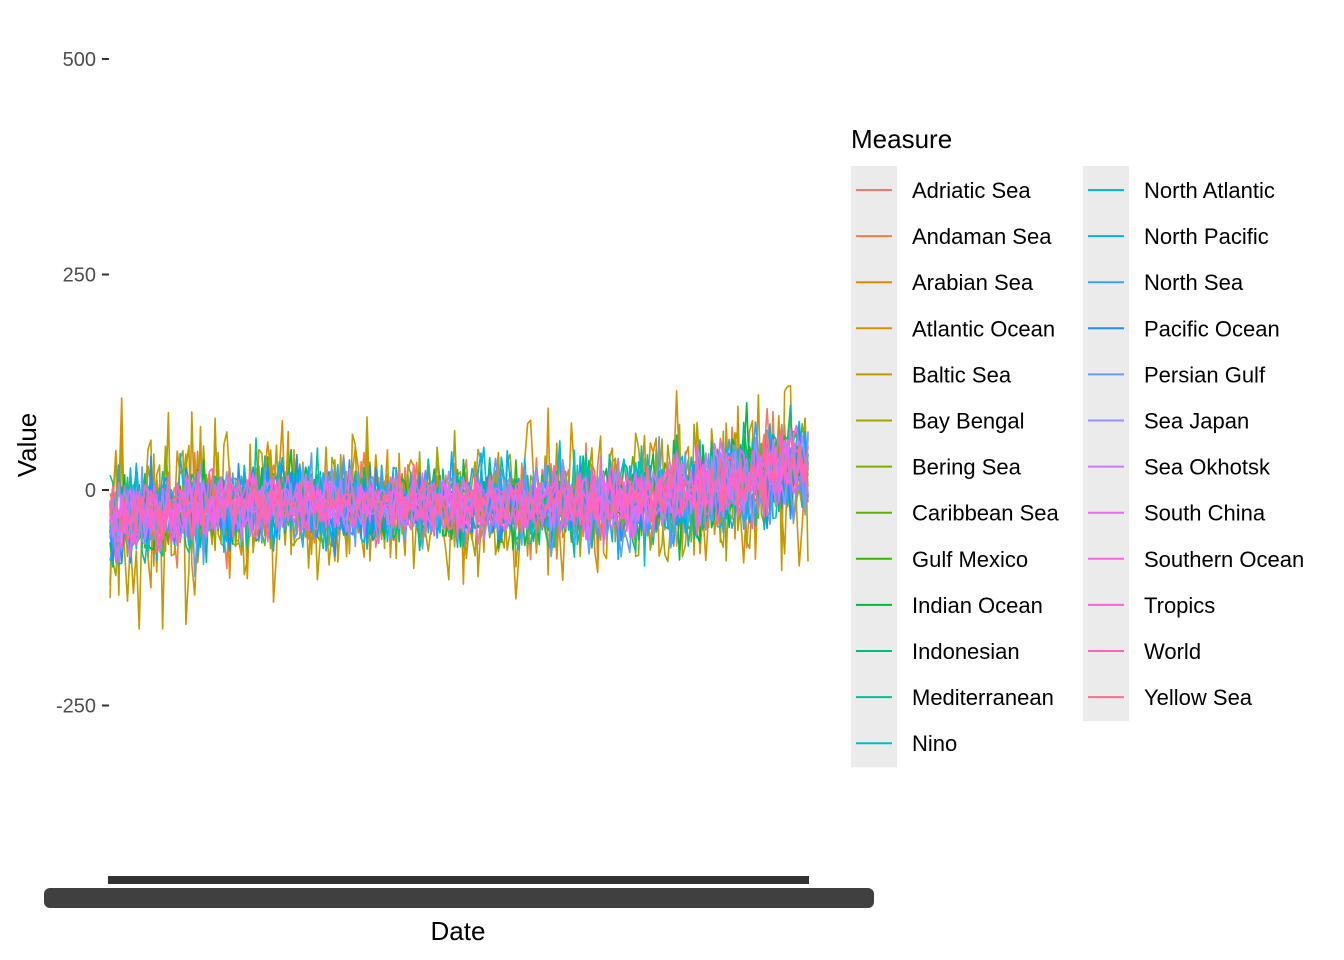  Describe the element at coordinates (1198, 697) in the screenshot. I see `legend-label: Yellow Sea` at that location.